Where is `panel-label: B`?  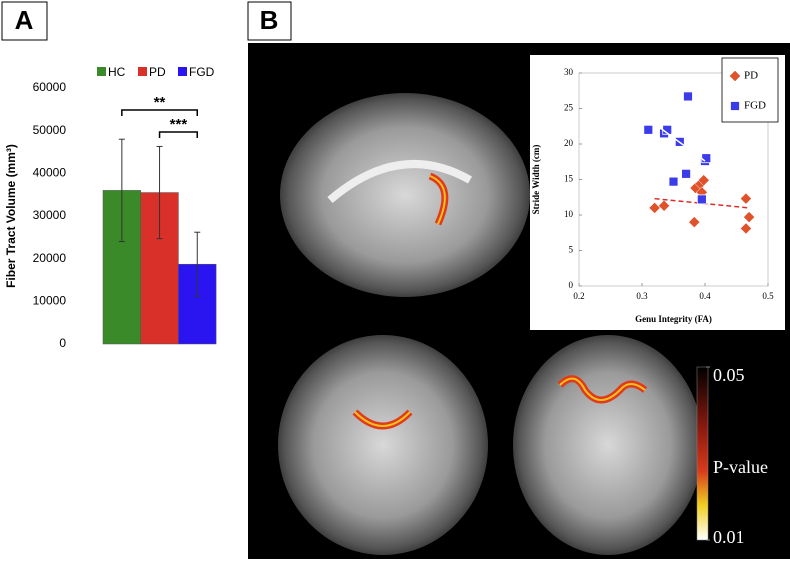 panel-label: B is located at coordinates (269, 20).